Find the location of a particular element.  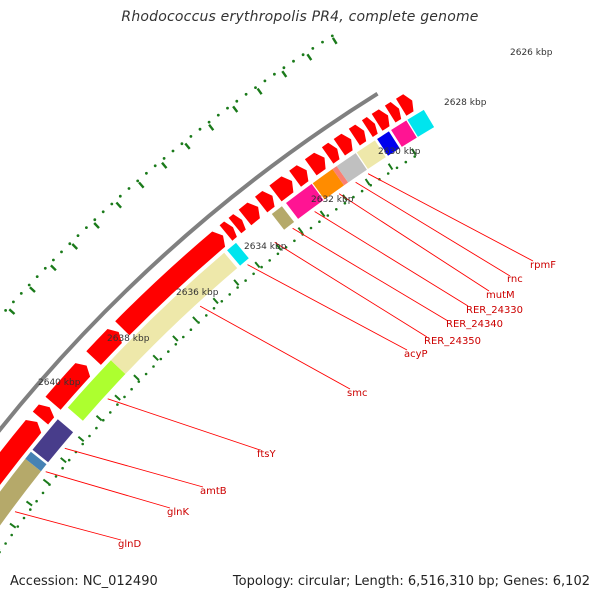

gene-amtB is located at coordinates (36, 461).